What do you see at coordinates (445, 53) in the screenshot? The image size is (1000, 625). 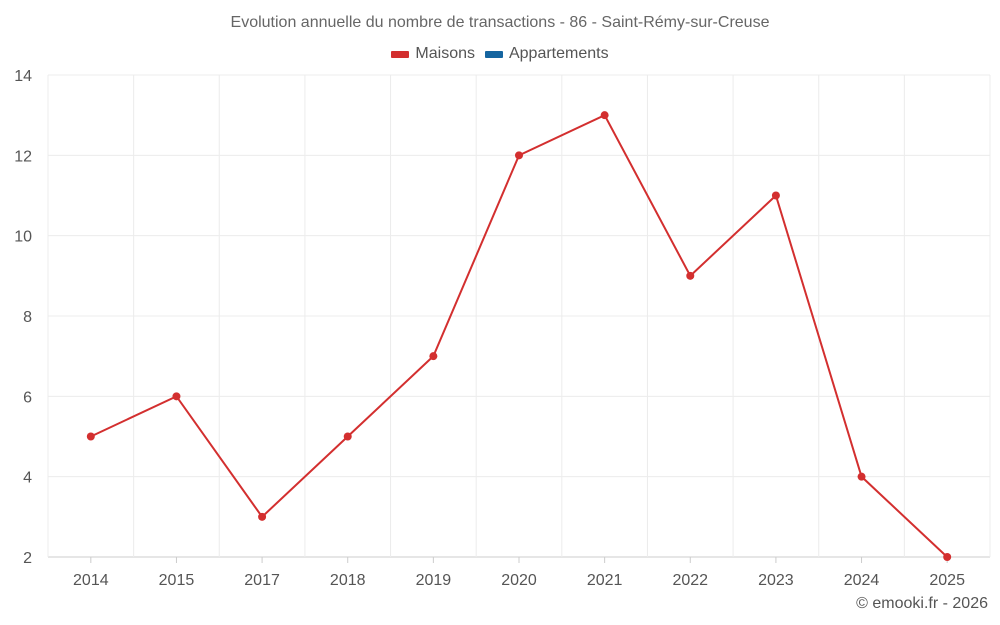 I see `legend-label-maisons: Maisons` at bounding box center [445, 53].